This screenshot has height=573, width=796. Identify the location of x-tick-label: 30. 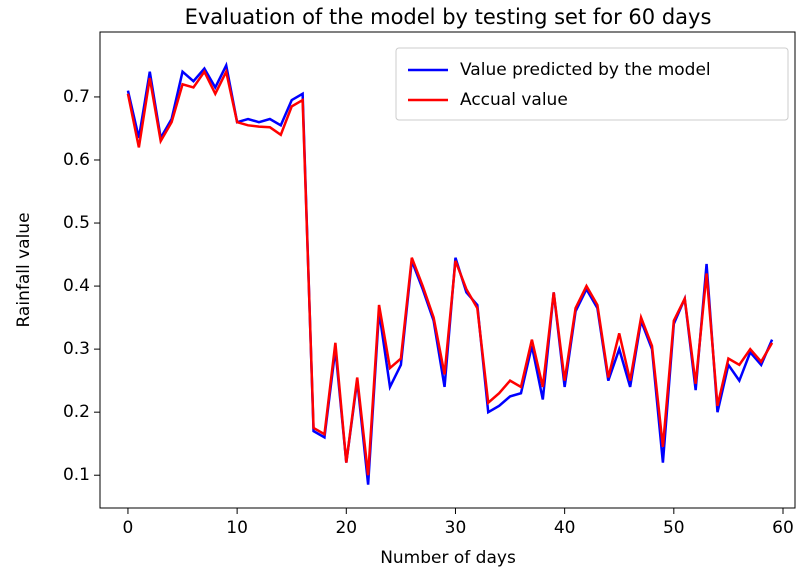
(456, 528).